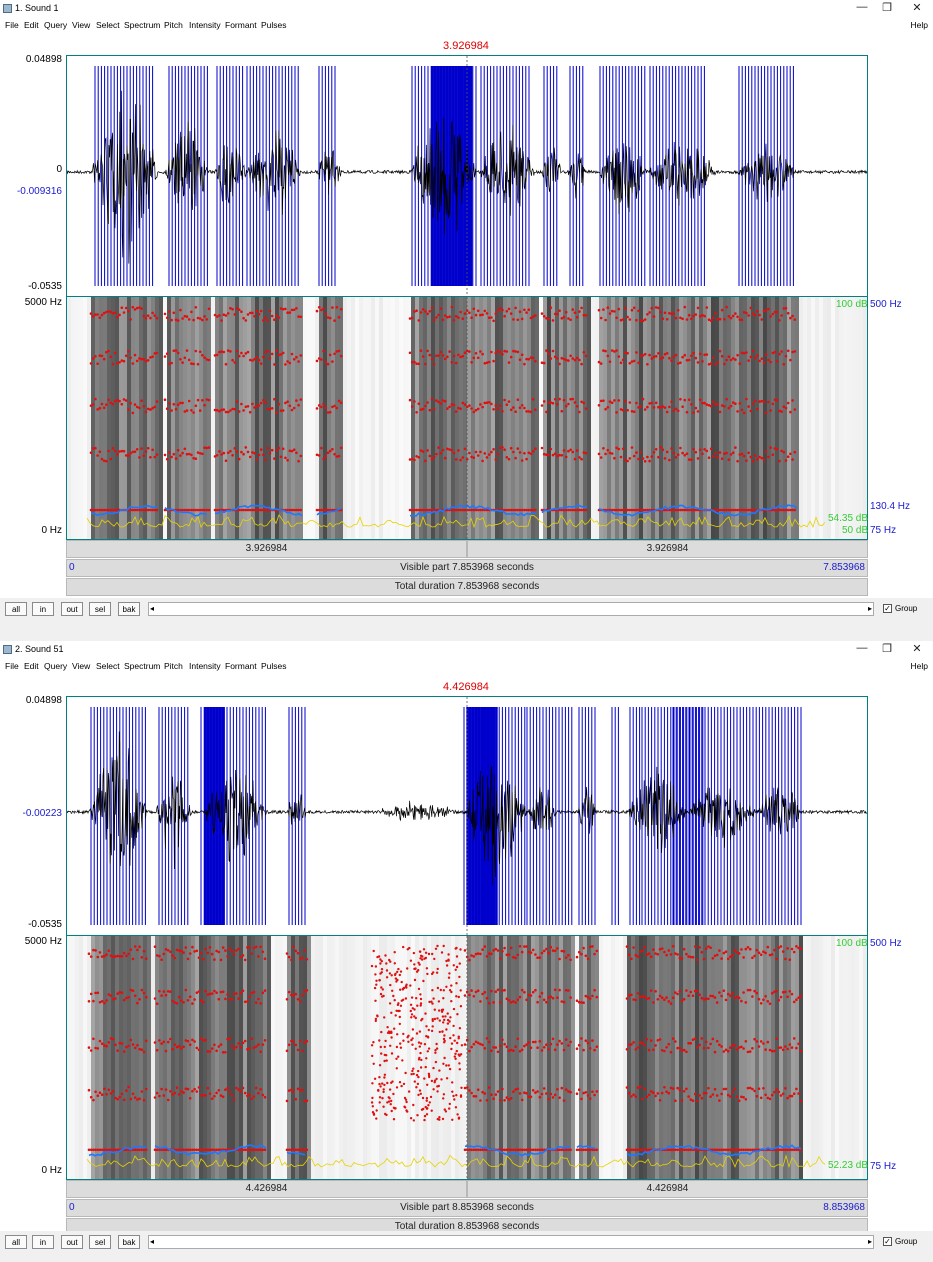  What do you see at coordinates (467, 568) in the screenshot?
I see `visible-part-bar: 0 Visible part 7.853968 seconds 7.853968` at bounding box center [467, 568].